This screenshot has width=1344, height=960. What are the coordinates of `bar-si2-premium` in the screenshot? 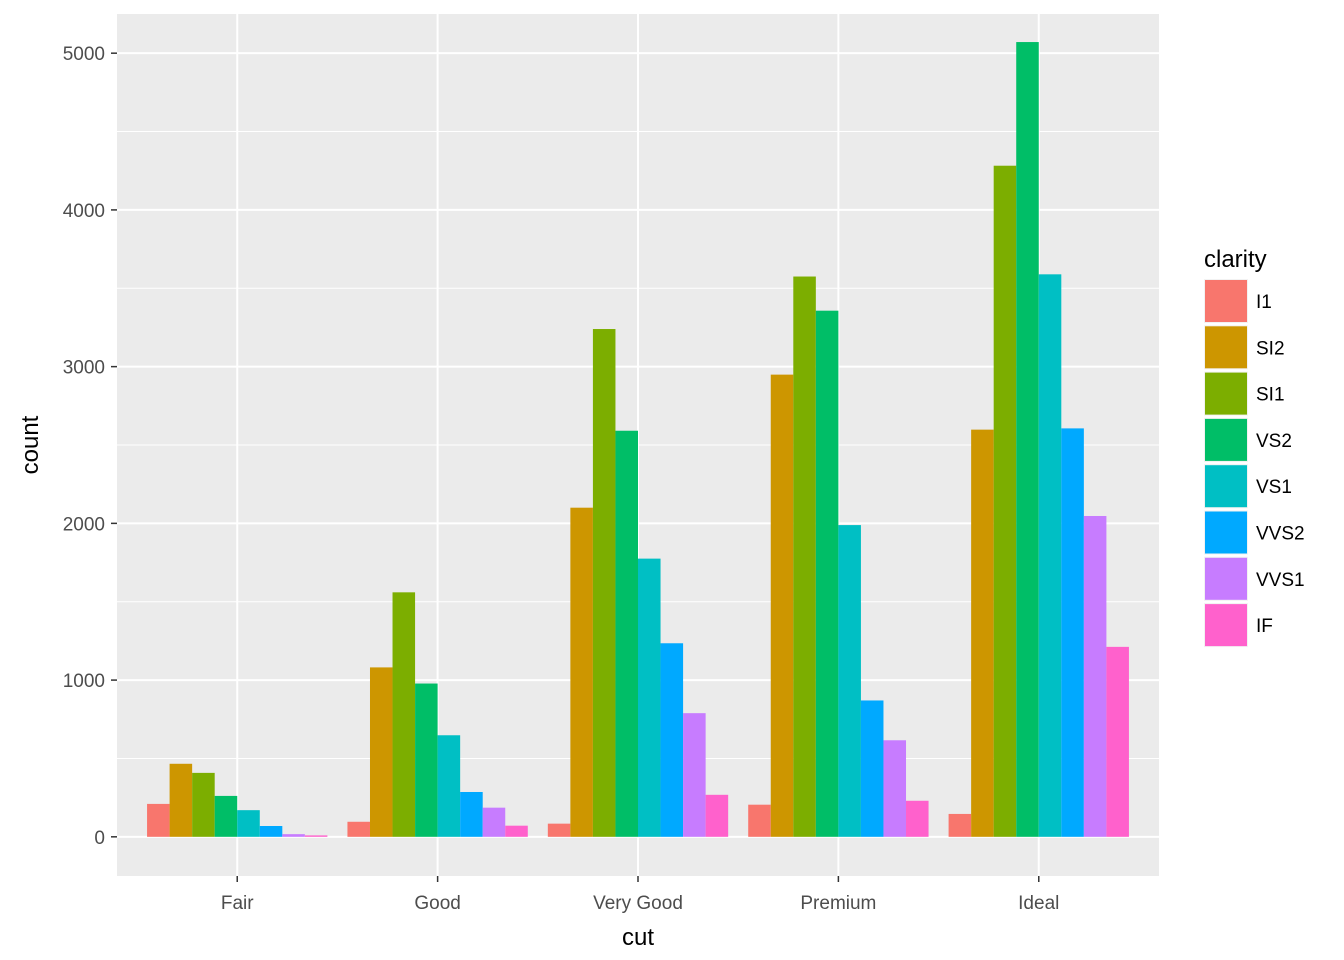 It's located at (782, 605).